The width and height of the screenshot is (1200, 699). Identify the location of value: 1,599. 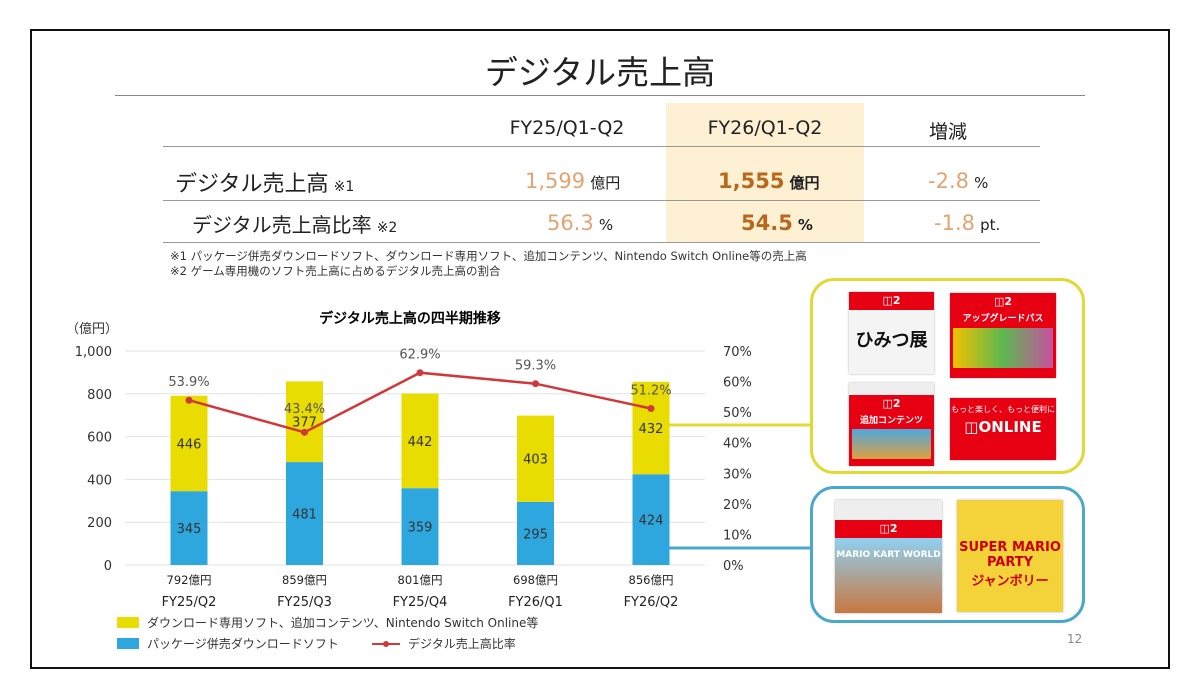
(555, 181).